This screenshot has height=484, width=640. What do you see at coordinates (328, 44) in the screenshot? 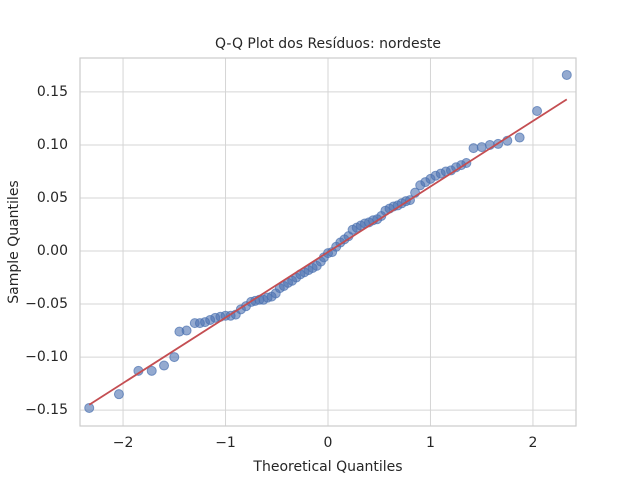
I see `chart-title: Q-Q Plot dos Resíduos: nordeste` at bounding box center [328, 44].